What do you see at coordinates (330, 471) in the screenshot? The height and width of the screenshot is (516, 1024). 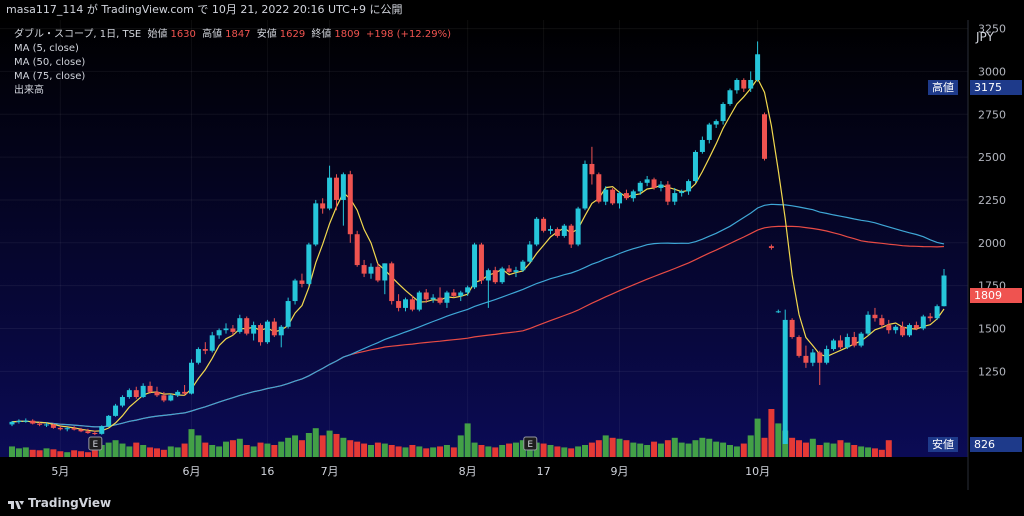 I see `time-tick-label: 7月` at bounding box center [330, 471].